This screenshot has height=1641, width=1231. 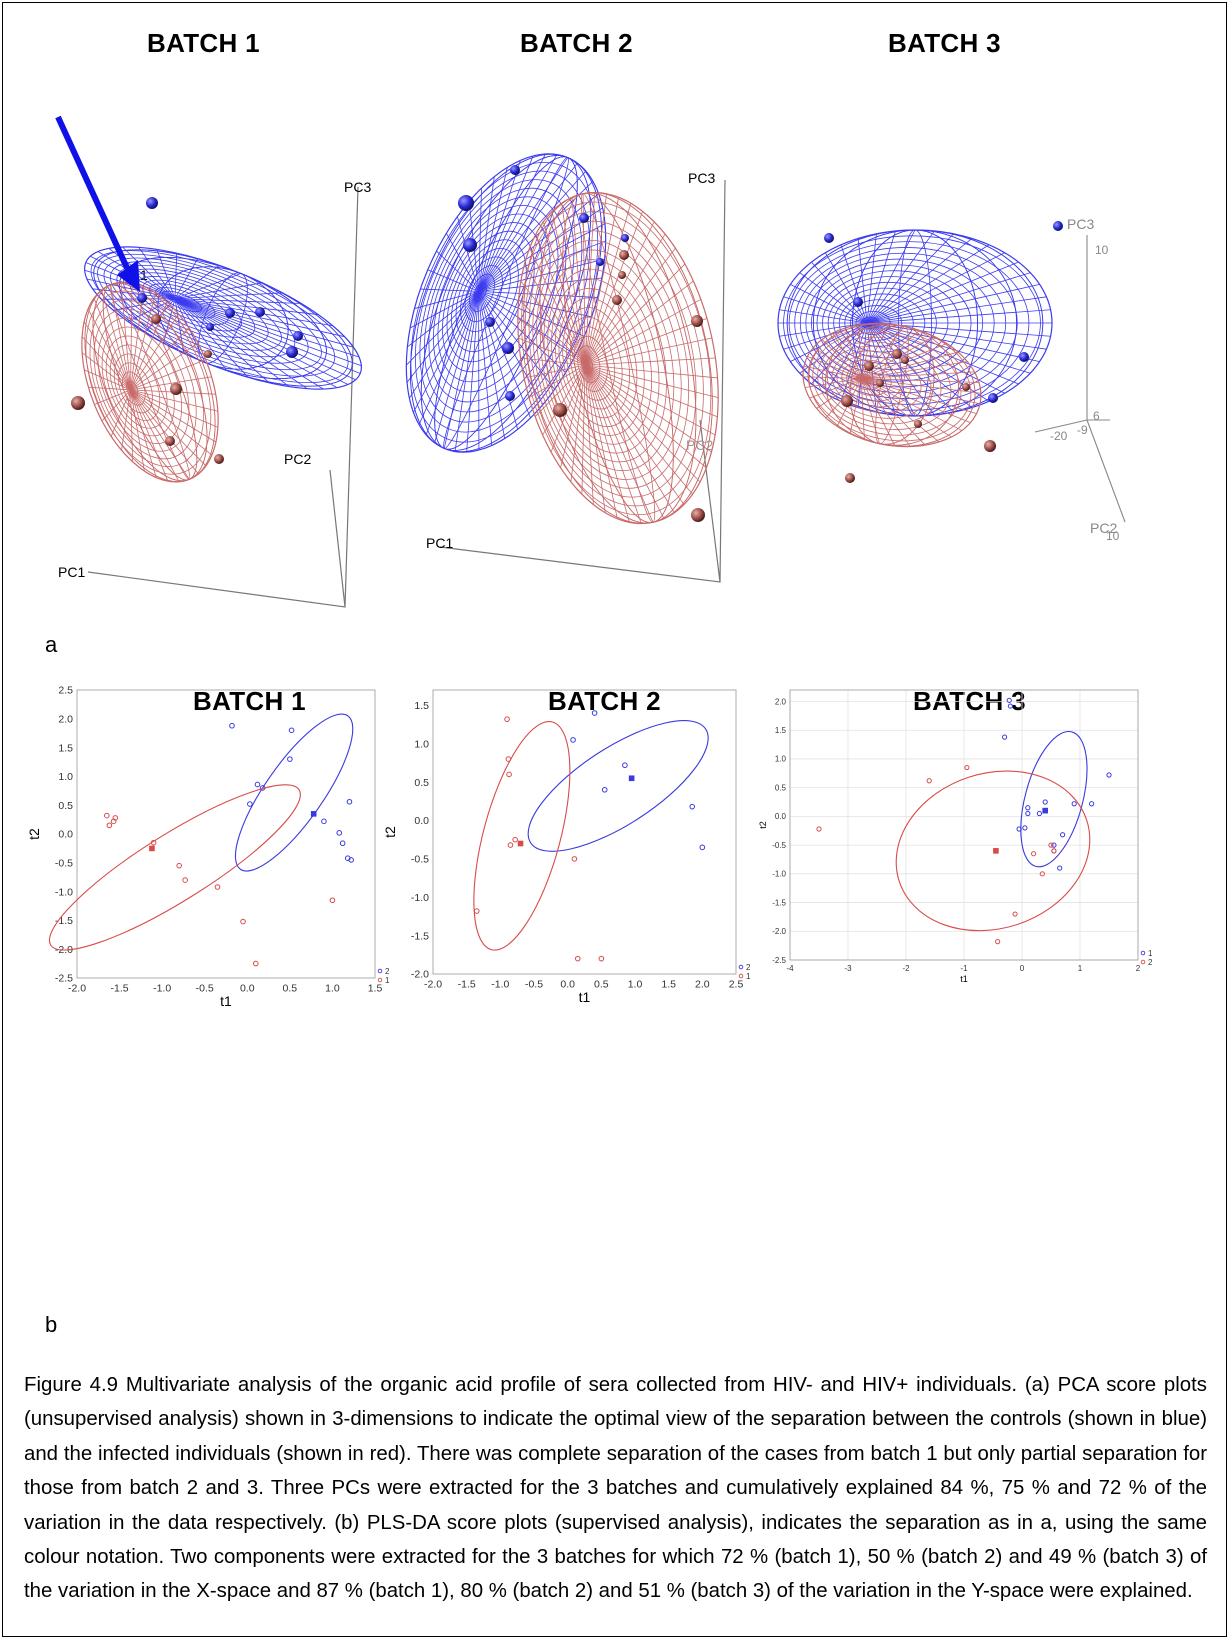 What do you see at coordinates (421, 706) in the screenshot?
I see `y-tick-label: 1.5` at bounding box center [421, 706].